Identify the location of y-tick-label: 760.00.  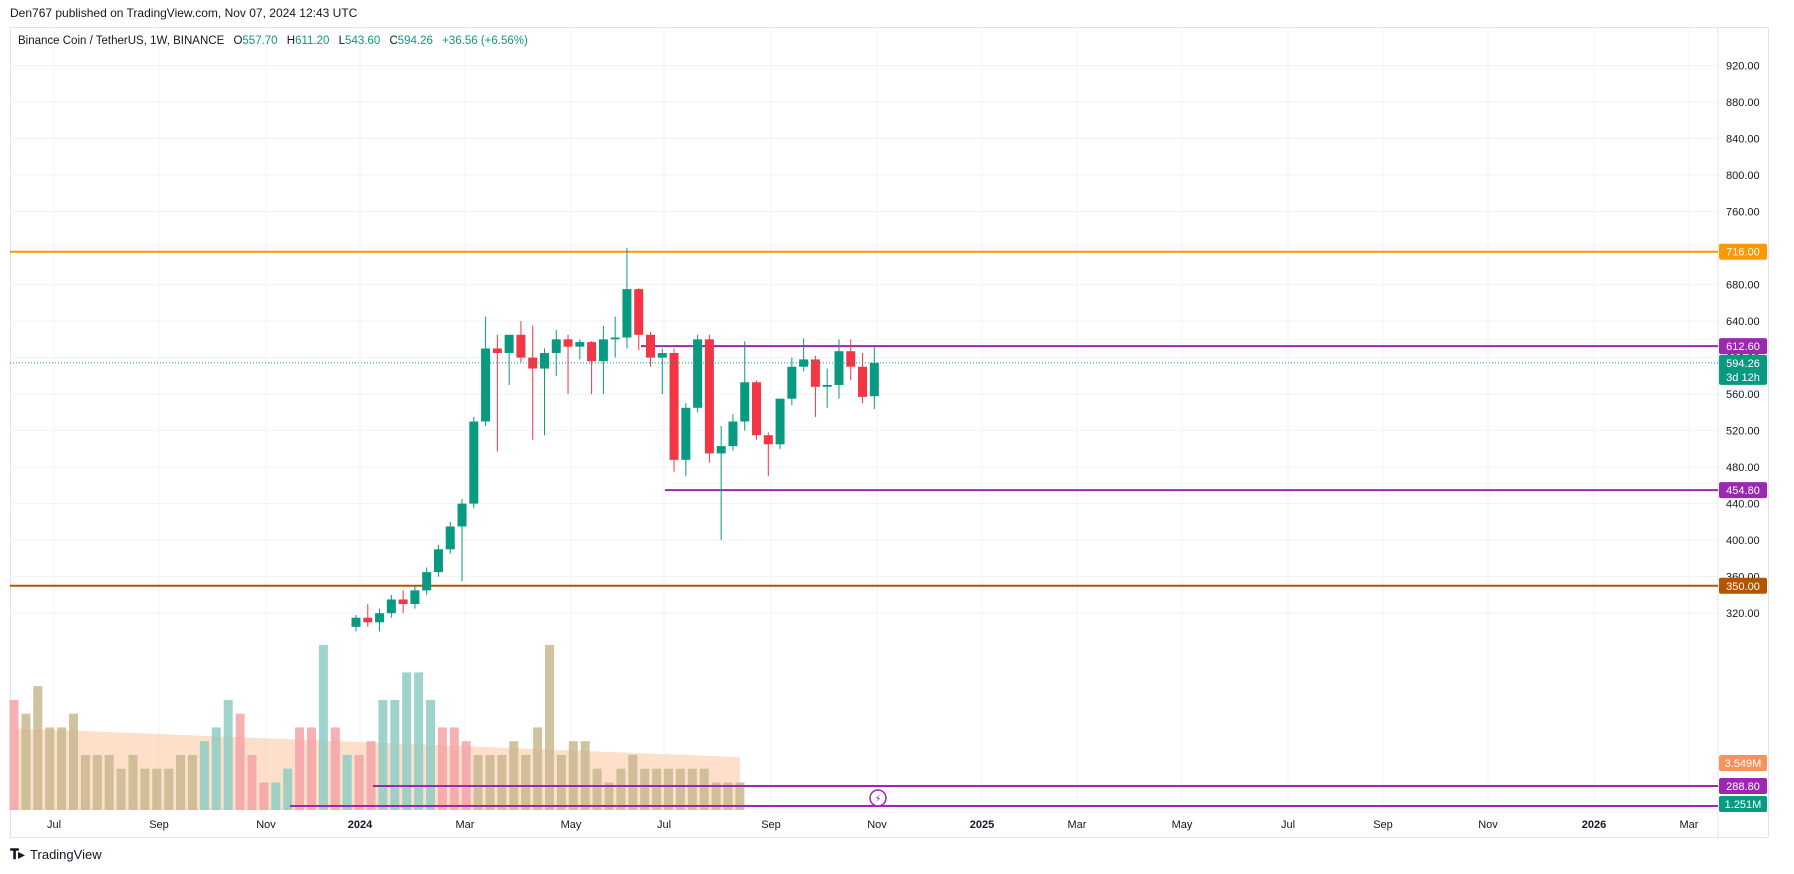
(1743, 213).